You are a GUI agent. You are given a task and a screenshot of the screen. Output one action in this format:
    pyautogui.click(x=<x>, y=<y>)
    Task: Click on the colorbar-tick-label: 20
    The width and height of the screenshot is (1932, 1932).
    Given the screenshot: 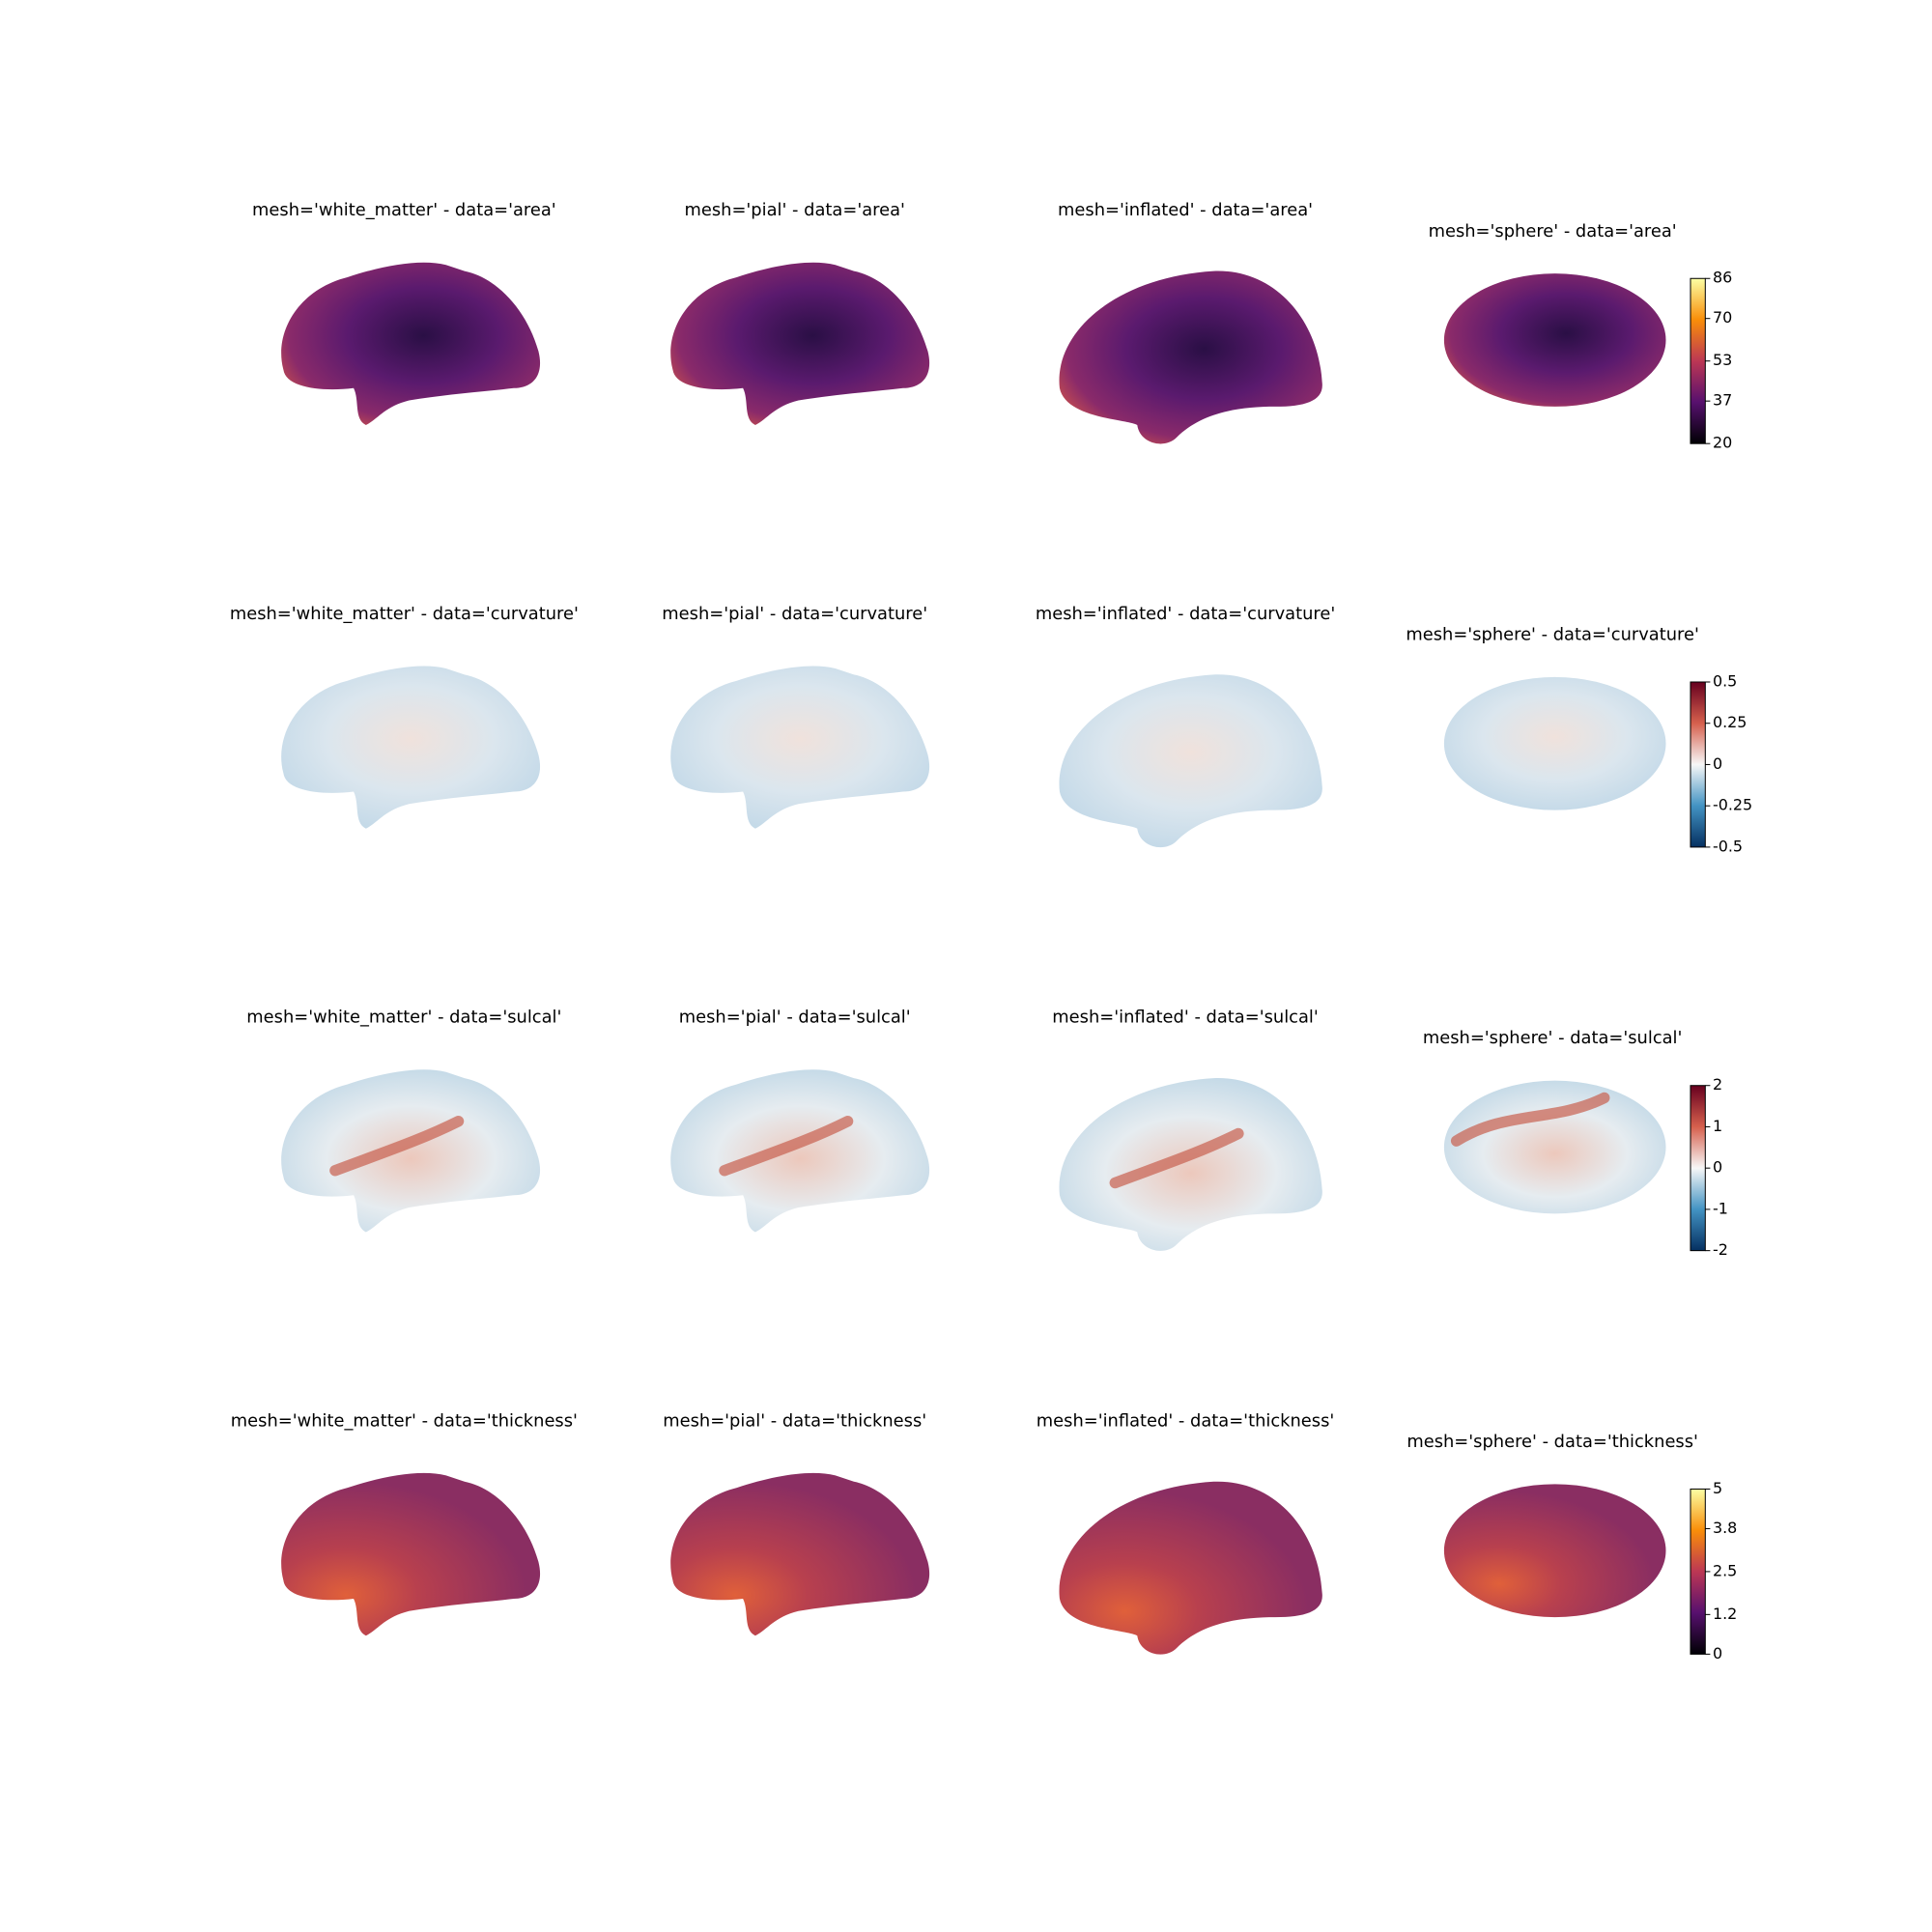 What is the action you would take?
    pyautogui.click(x=1722, y=443)
    